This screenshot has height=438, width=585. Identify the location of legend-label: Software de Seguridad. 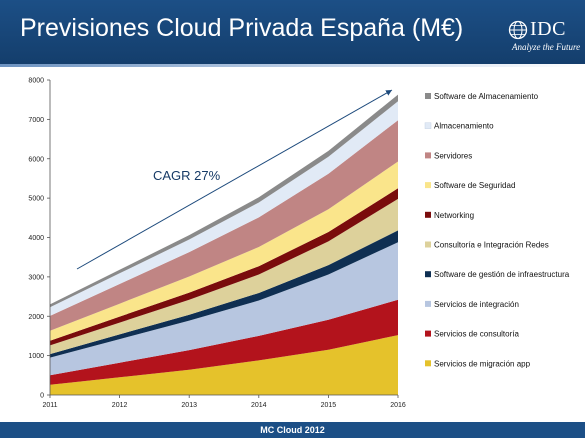
(474, 185).